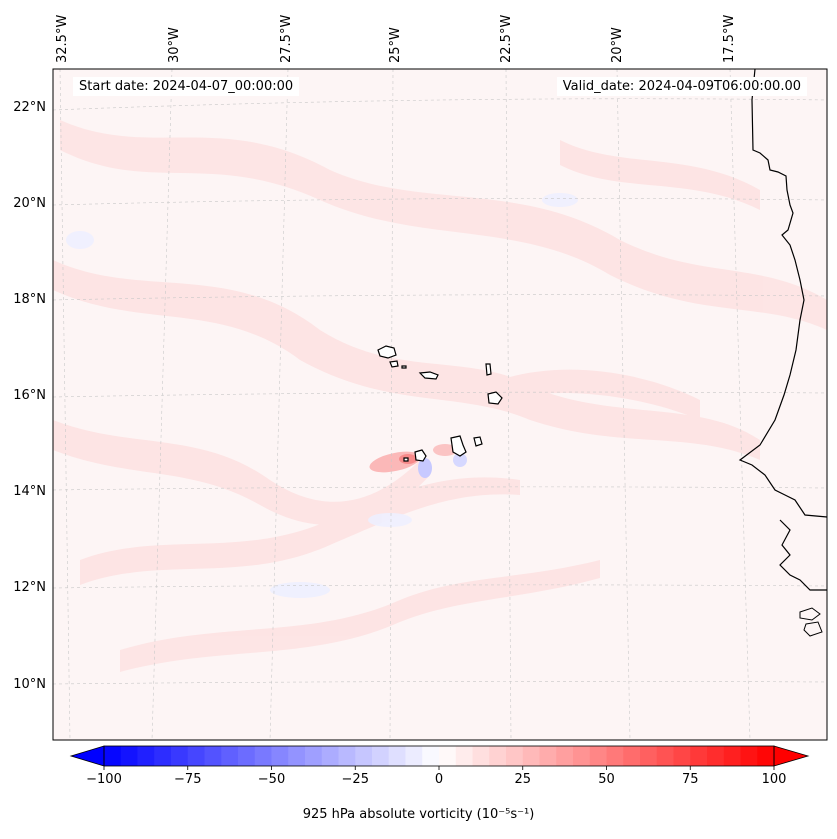 The height and width of the screenshot is (839, 837). I want to click on lat-label: 16°N, so click(29, 395).